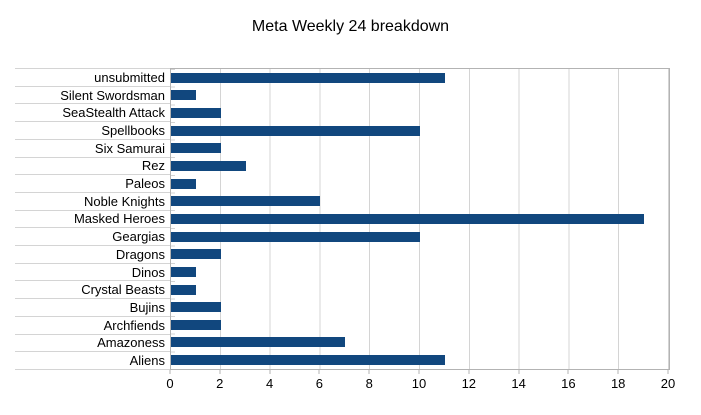 This screenshot has width=701, height=415. I want to click on category-label: Geargias, so click(92, 236).